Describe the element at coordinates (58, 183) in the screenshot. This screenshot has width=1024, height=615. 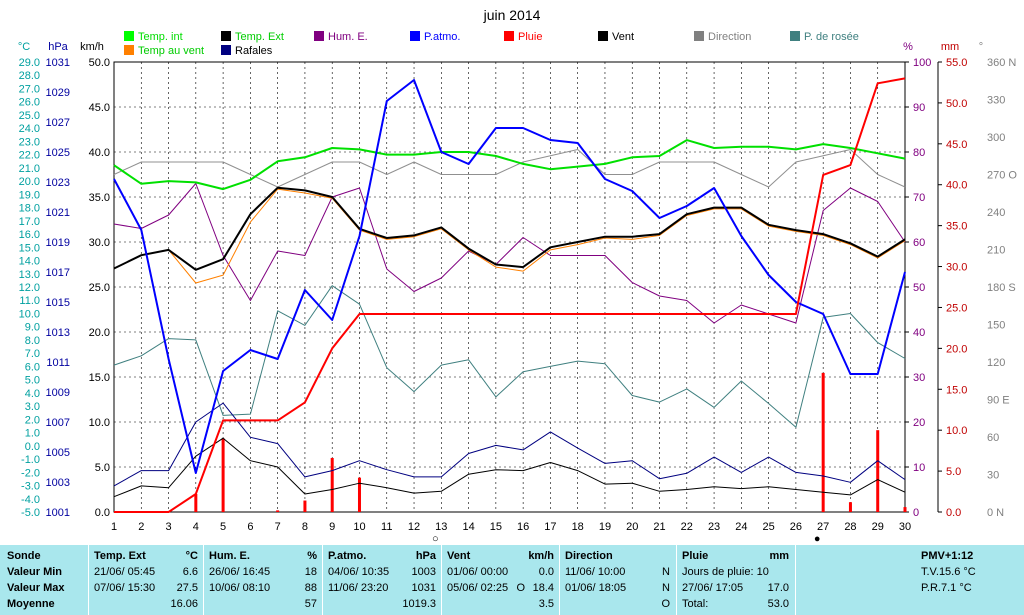
I see `press-tick: 1023` at that location.